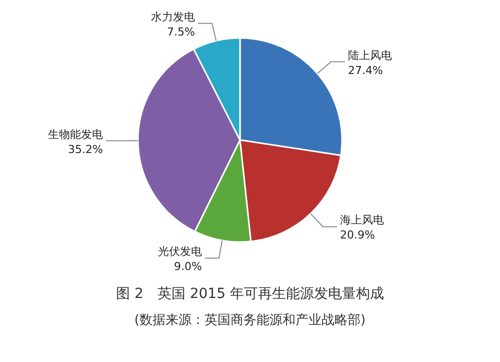 Image resolution: width=500 pixels, height=362 pixels. I want to click on slice-label: 海上风电, so click(362, 220).